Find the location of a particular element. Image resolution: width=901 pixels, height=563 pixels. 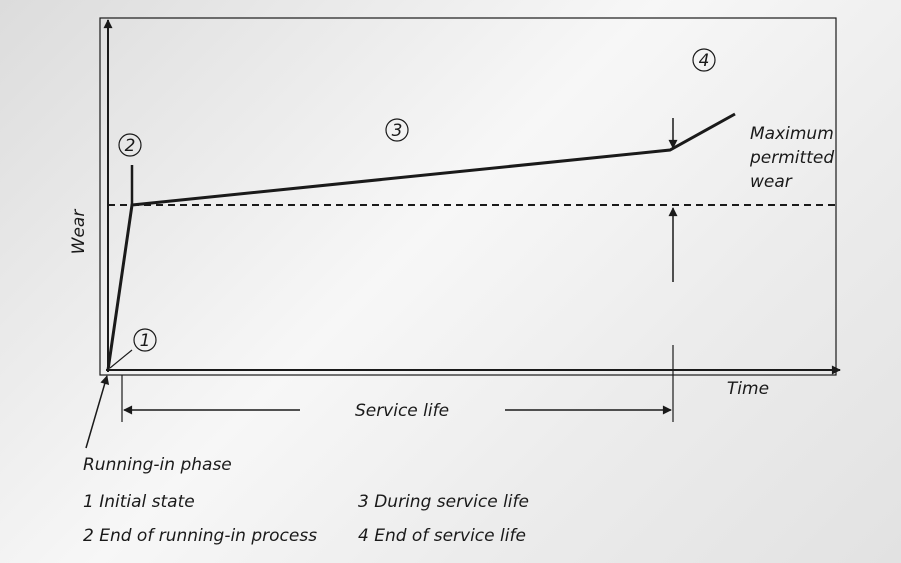

legend-item: 4 End of service life is located at coordinates (442, 536).